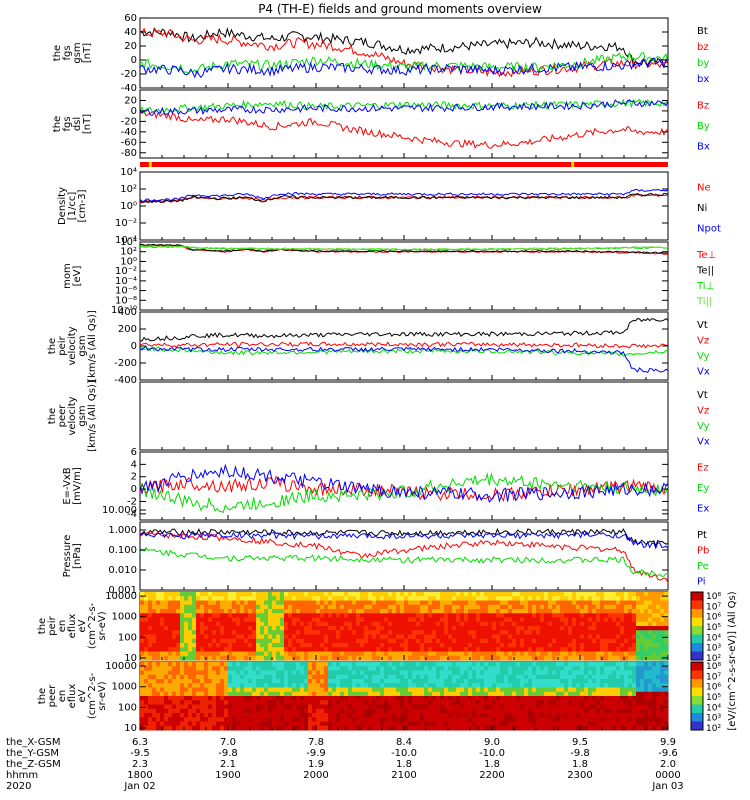  Describe the element at coordinates (134, 111) in the screenshot. I see `y-tick-label: 0` at that location.